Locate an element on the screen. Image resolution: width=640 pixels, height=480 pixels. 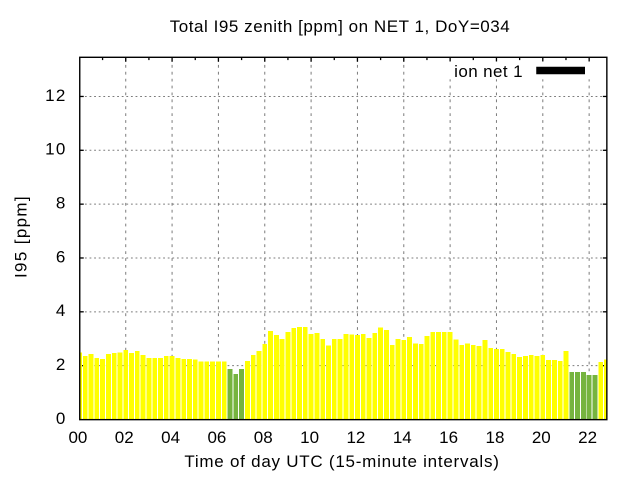
svg-text: 02 is located at coordinates (124, 437).